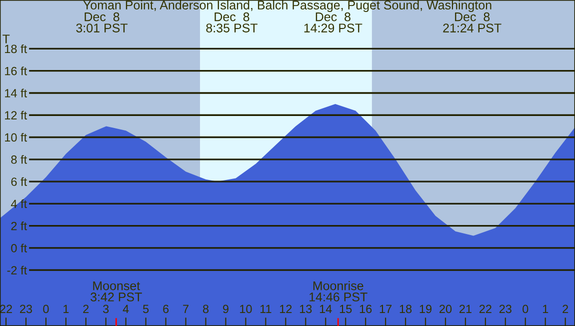 This screenshot has height=326, width=575. What do you see at coordinates (18, 203) in the screenshot?
I see `y-tick-label: 4 ft` at bounding box center [18, 203].